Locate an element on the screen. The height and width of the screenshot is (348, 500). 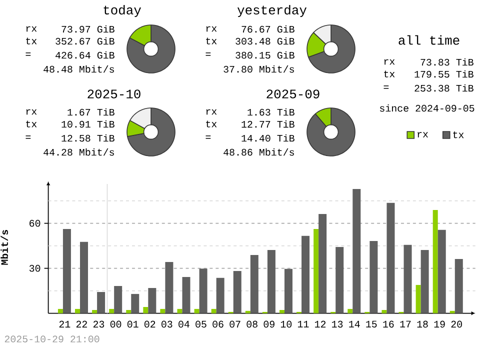
x-tick-label: 22 is located at coordinates (81, 324).